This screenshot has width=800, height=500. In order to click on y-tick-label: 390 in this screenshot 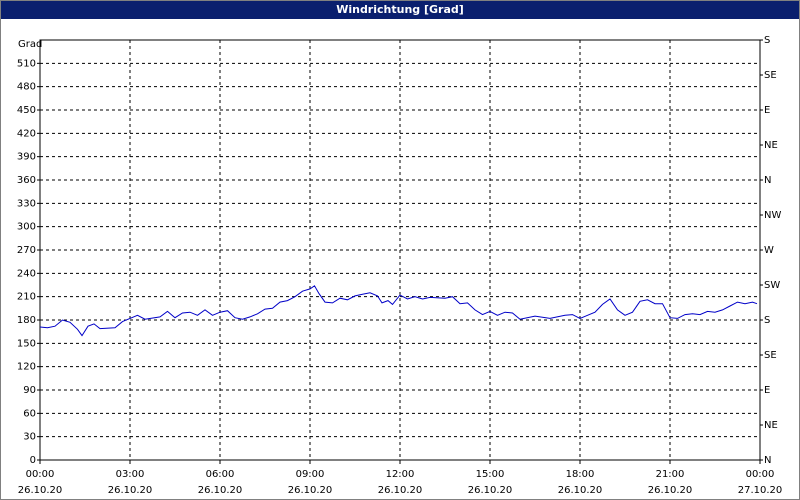, I will do `click(26, 157)`.